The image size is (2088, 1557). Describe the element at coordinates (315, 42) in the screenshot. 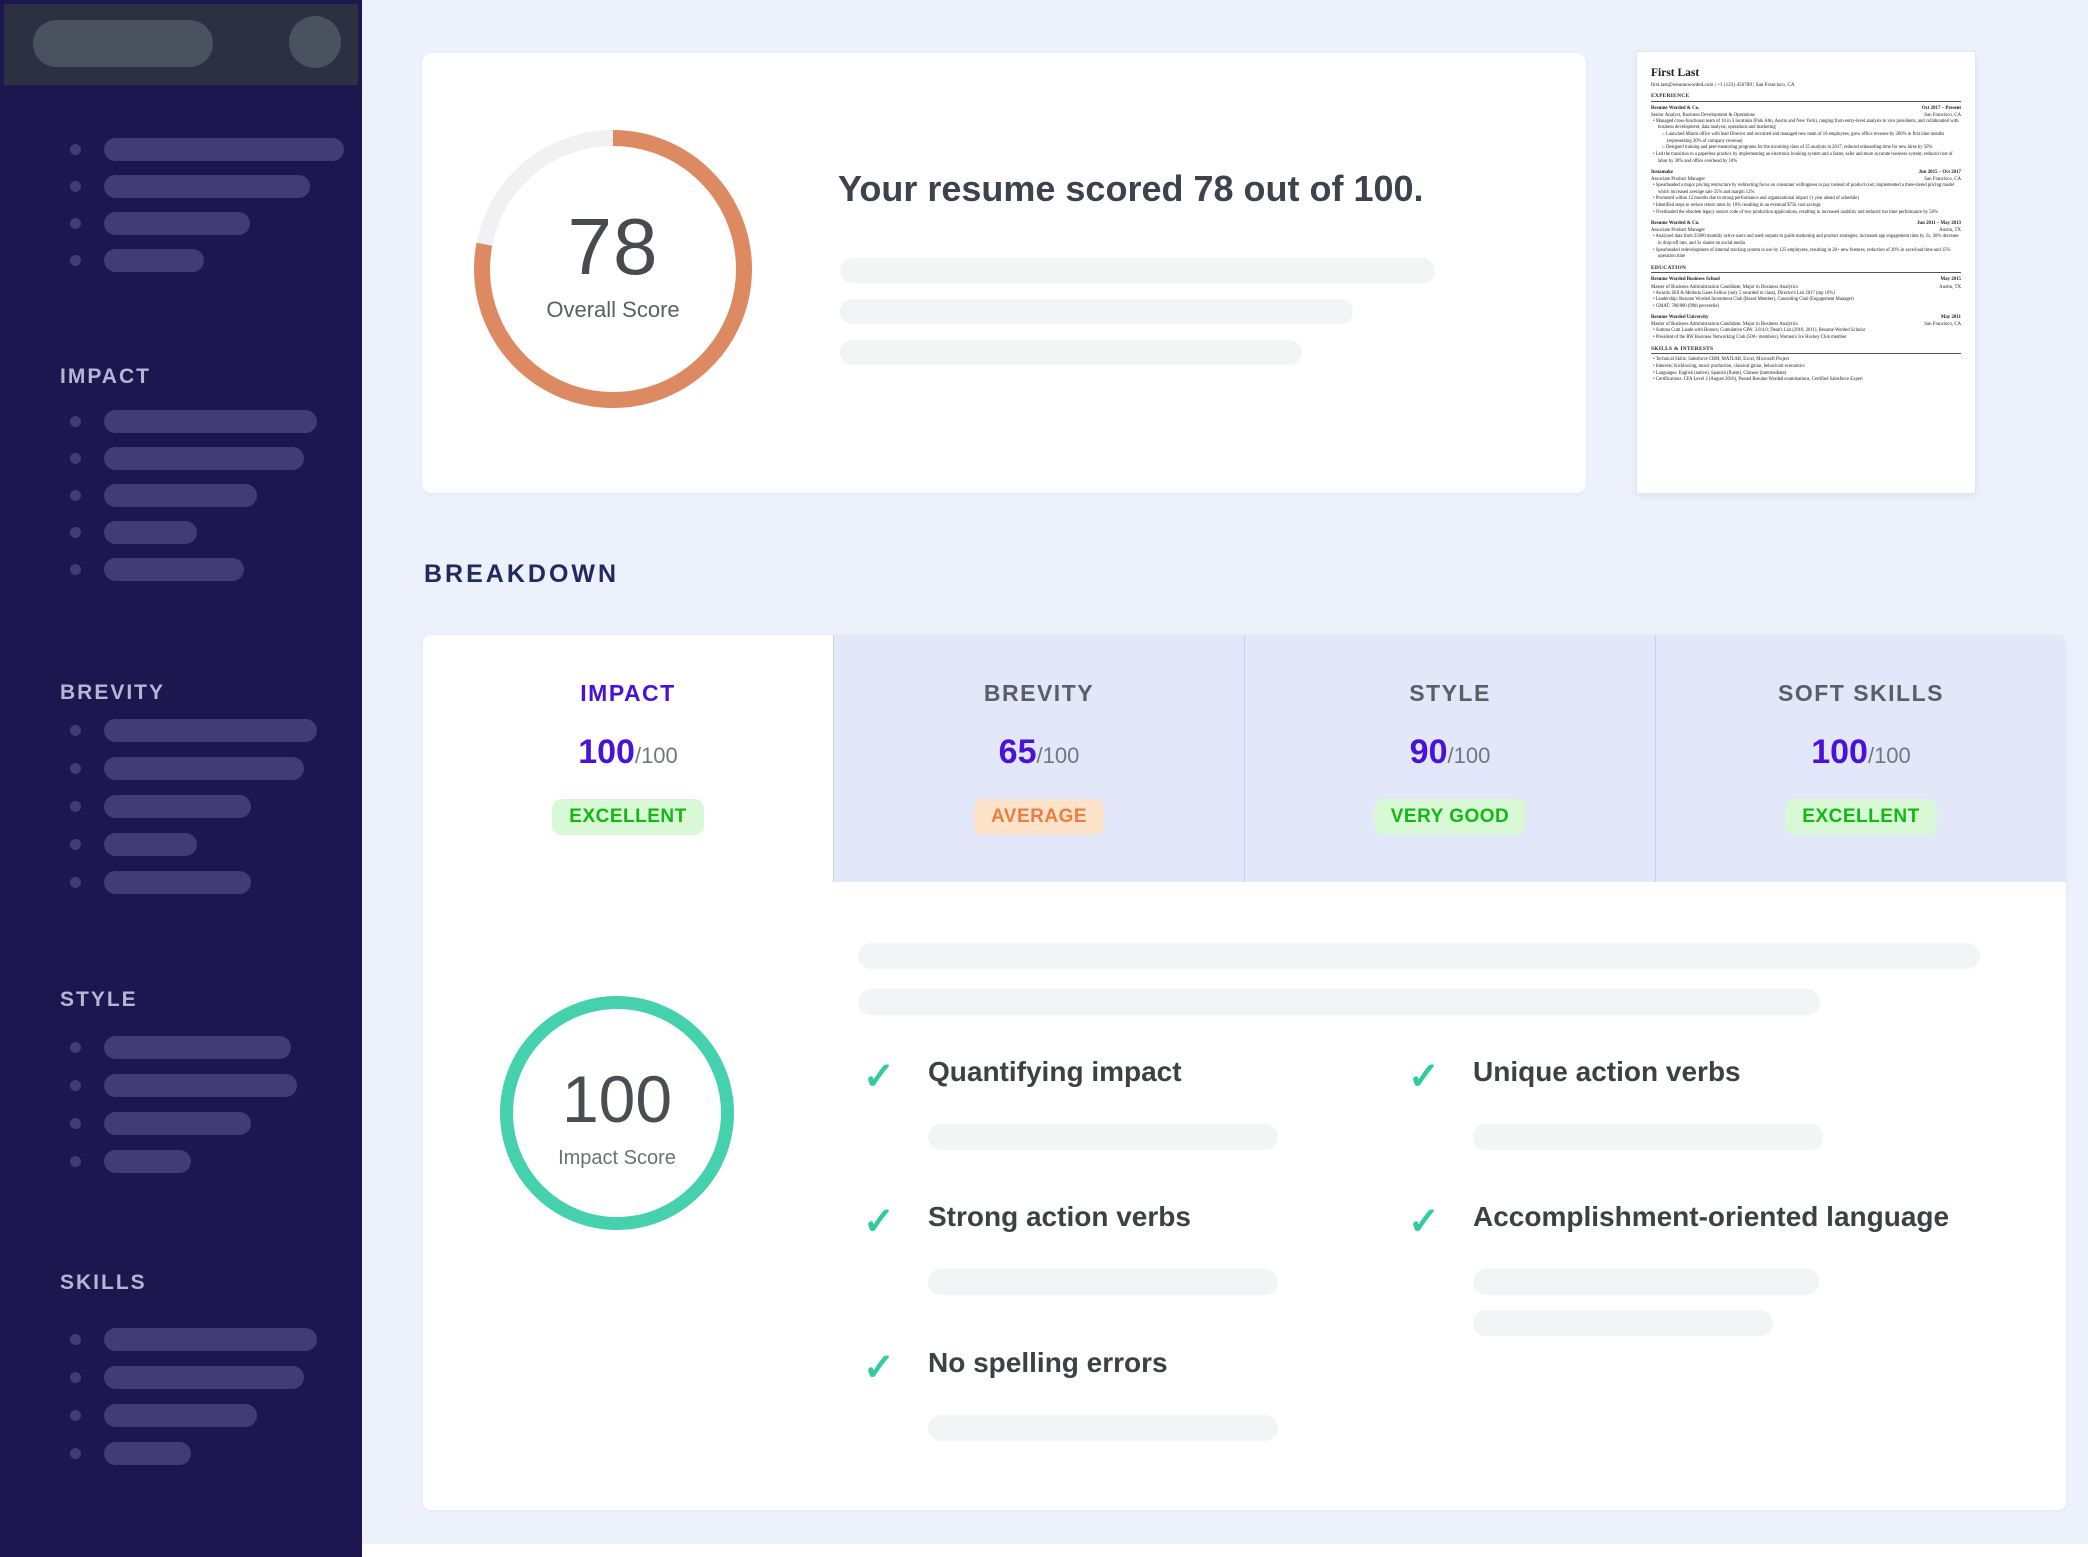

I see `avatar` at that location.